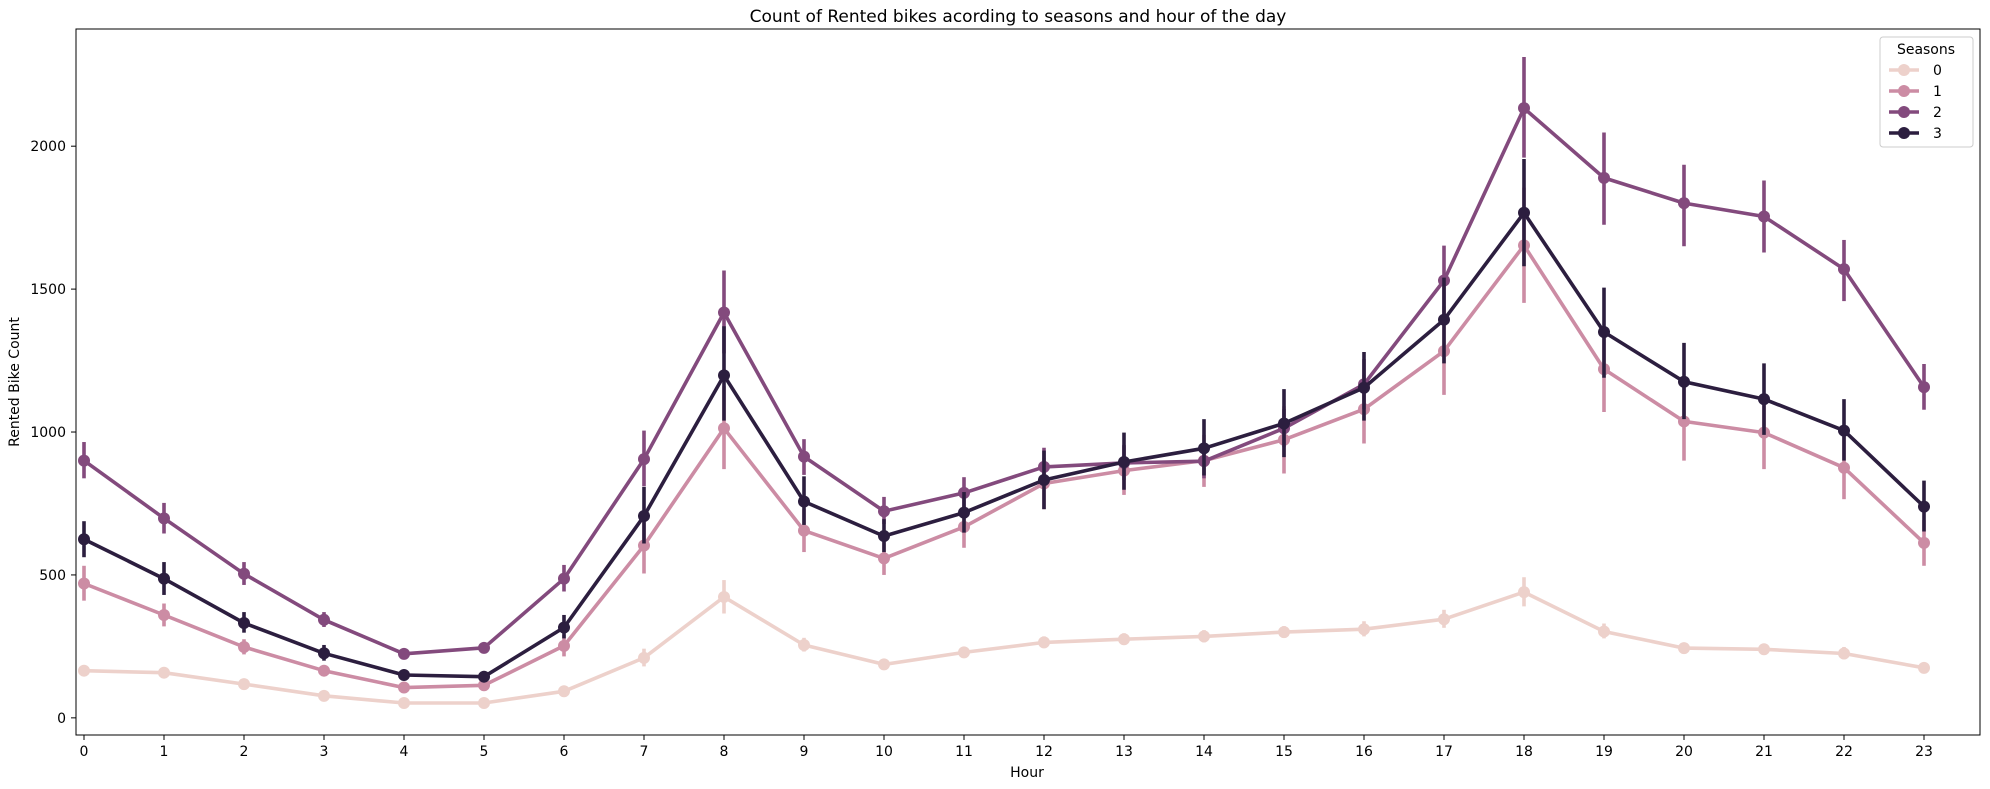  I want to click on y-tick-label: 0, so click(61, 719).